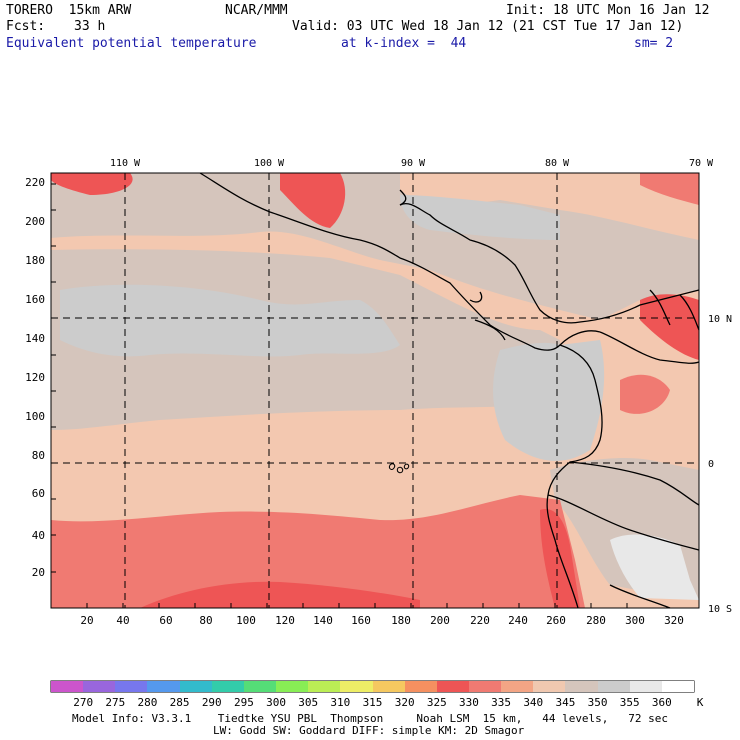  What do you see at coordinates (654, 43) in the screenshot?
I see `smoothing-info: sm= 2` at bounding box center [654, 43].